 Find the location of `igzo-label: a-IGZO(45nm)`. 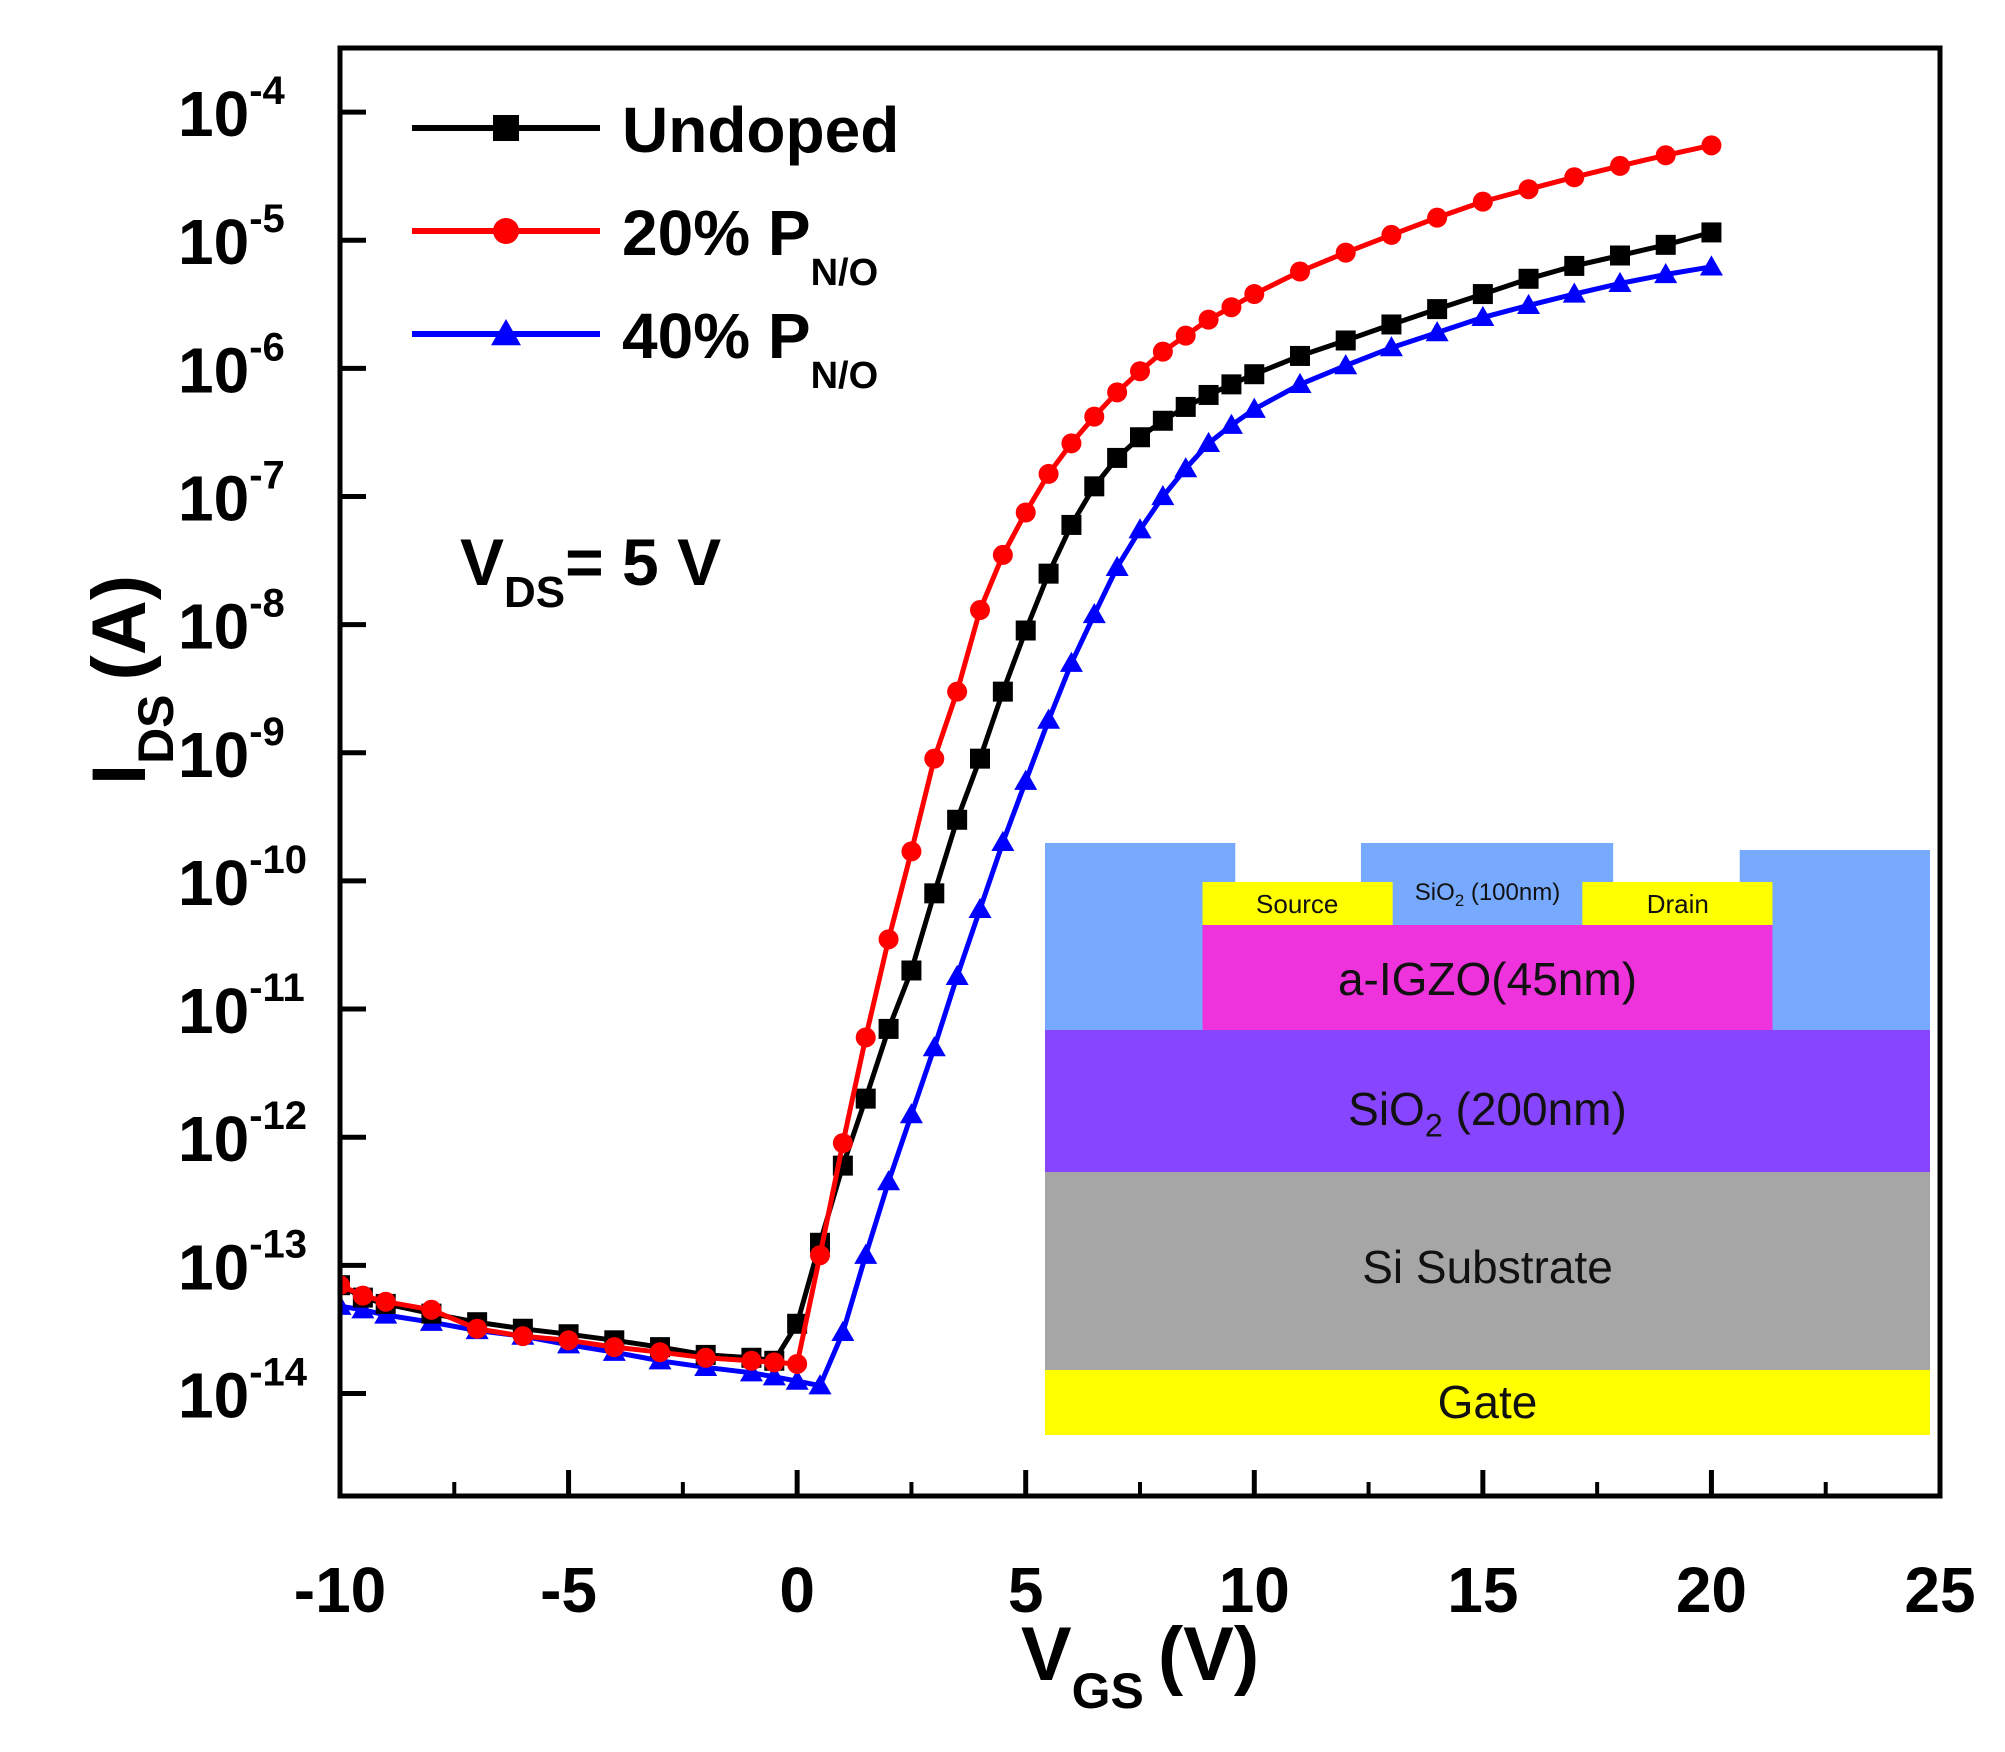

igzo-label: a-IGZO(45nm) is located at coordinates (1487, 979).